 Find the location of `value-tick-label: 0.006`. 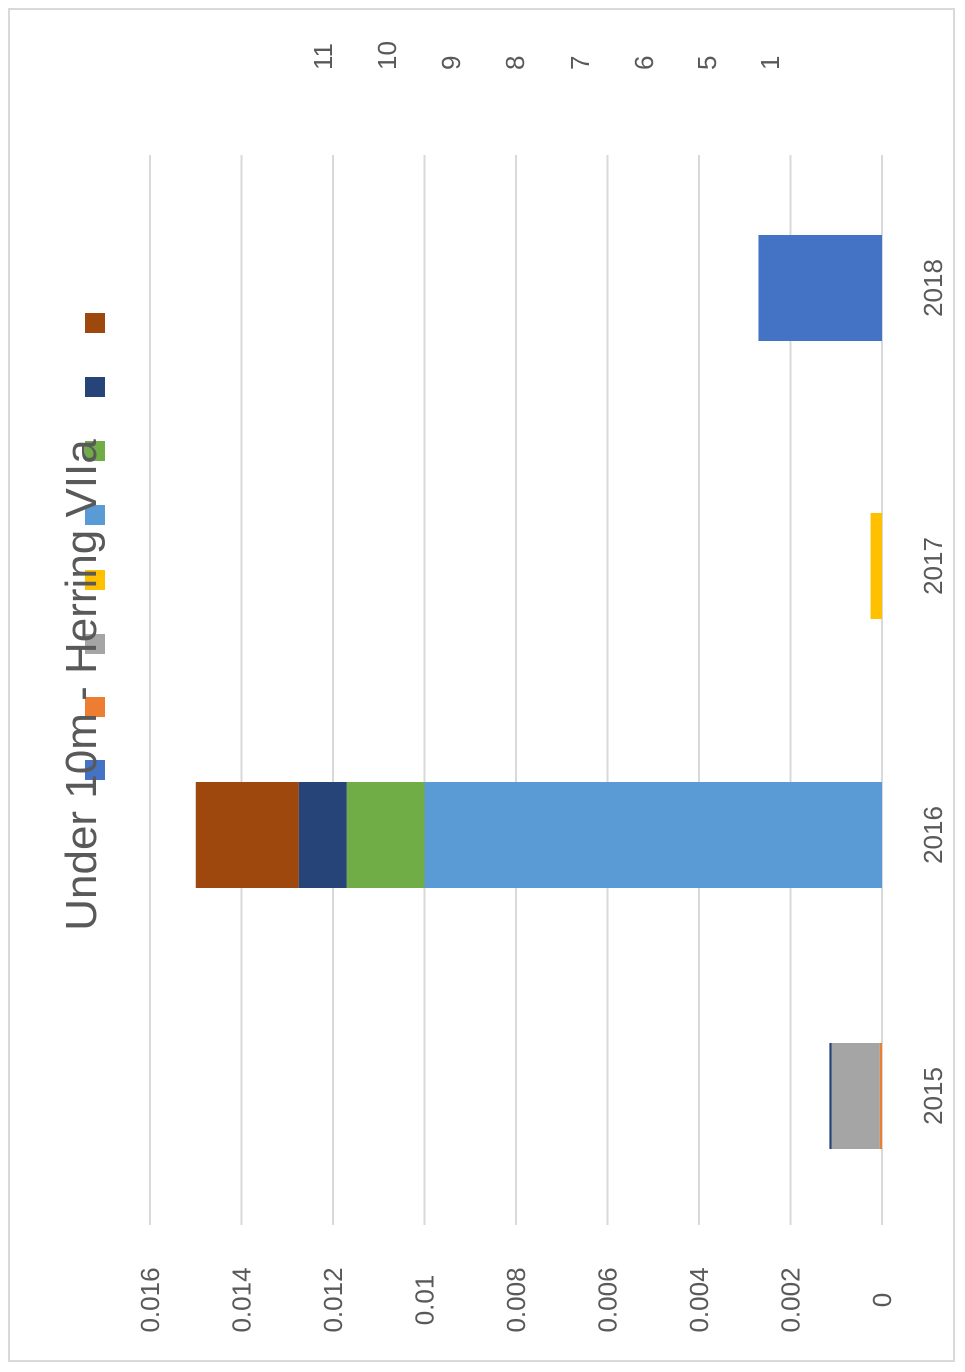

value-tick-label: 0.006 is located at coordinates (608, 1299).